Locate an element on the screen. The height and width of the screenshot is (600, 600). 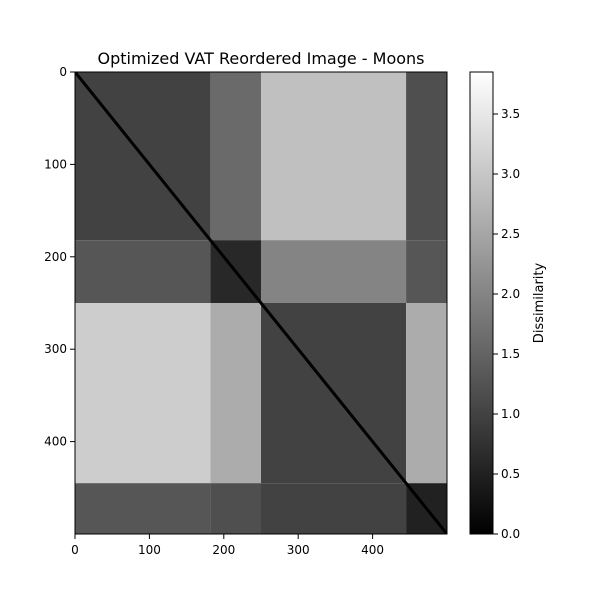
x-tick-label: 100 is located at coordinates (149, 550).